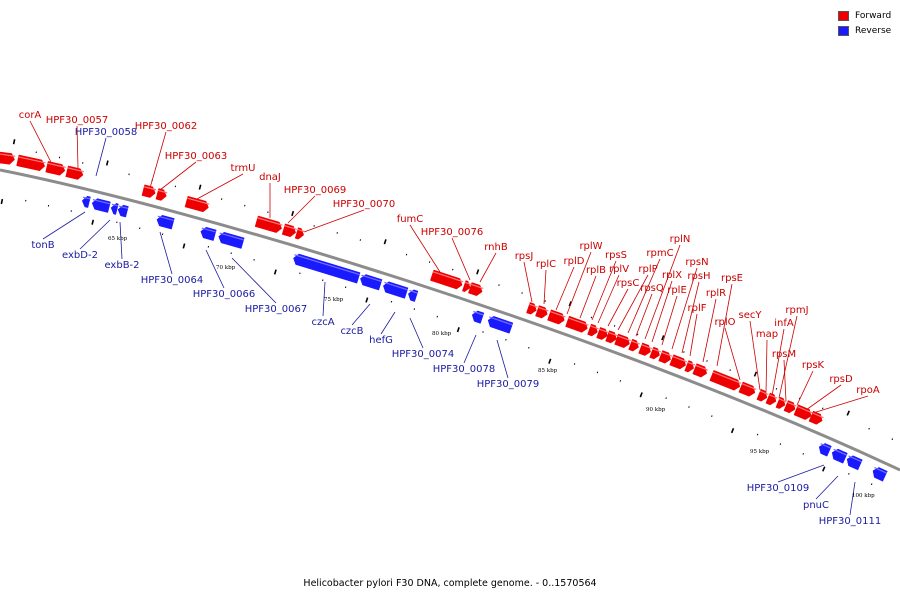 The image size is (900, 600). What do you see at coordinates (677, 290) in the screenshot?
I see `forward-gene-label-rple: rplE` at bounding box center [677, 290].